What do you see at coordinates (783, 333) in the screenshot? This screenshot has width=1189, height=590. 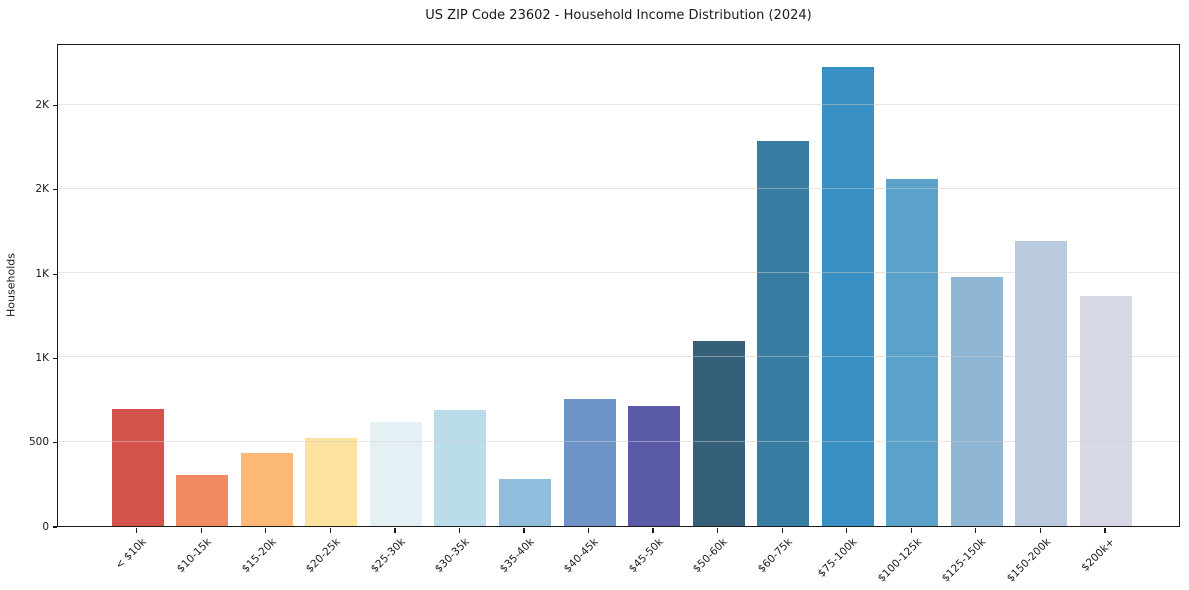 I see `bar-60-75k` at bounding box center [783, 333].